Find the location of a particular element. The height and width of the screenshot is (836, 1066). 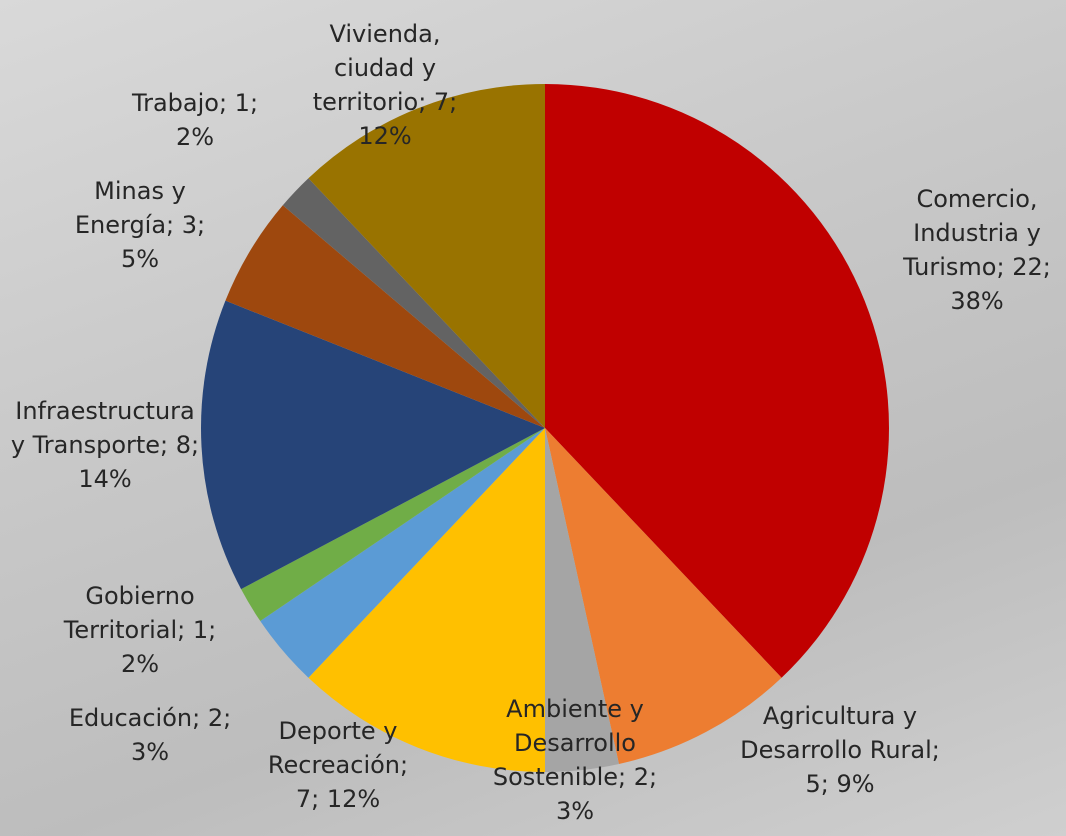

data-label: Vivienda, ciudad y territorio; 7; 12% is located at coordinates (385, 85).